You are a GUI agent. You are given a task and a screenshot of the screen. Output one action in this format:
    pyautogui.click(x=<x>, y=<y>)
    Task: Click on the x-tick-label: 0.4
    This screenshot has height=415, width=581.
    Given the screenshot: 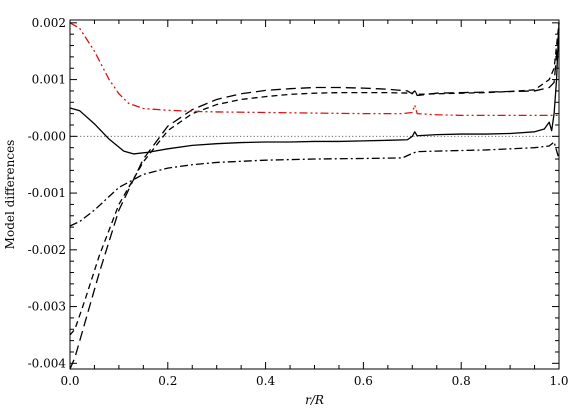 What is the action you would take?
    pyautogui.click(x=265, y=381)
    